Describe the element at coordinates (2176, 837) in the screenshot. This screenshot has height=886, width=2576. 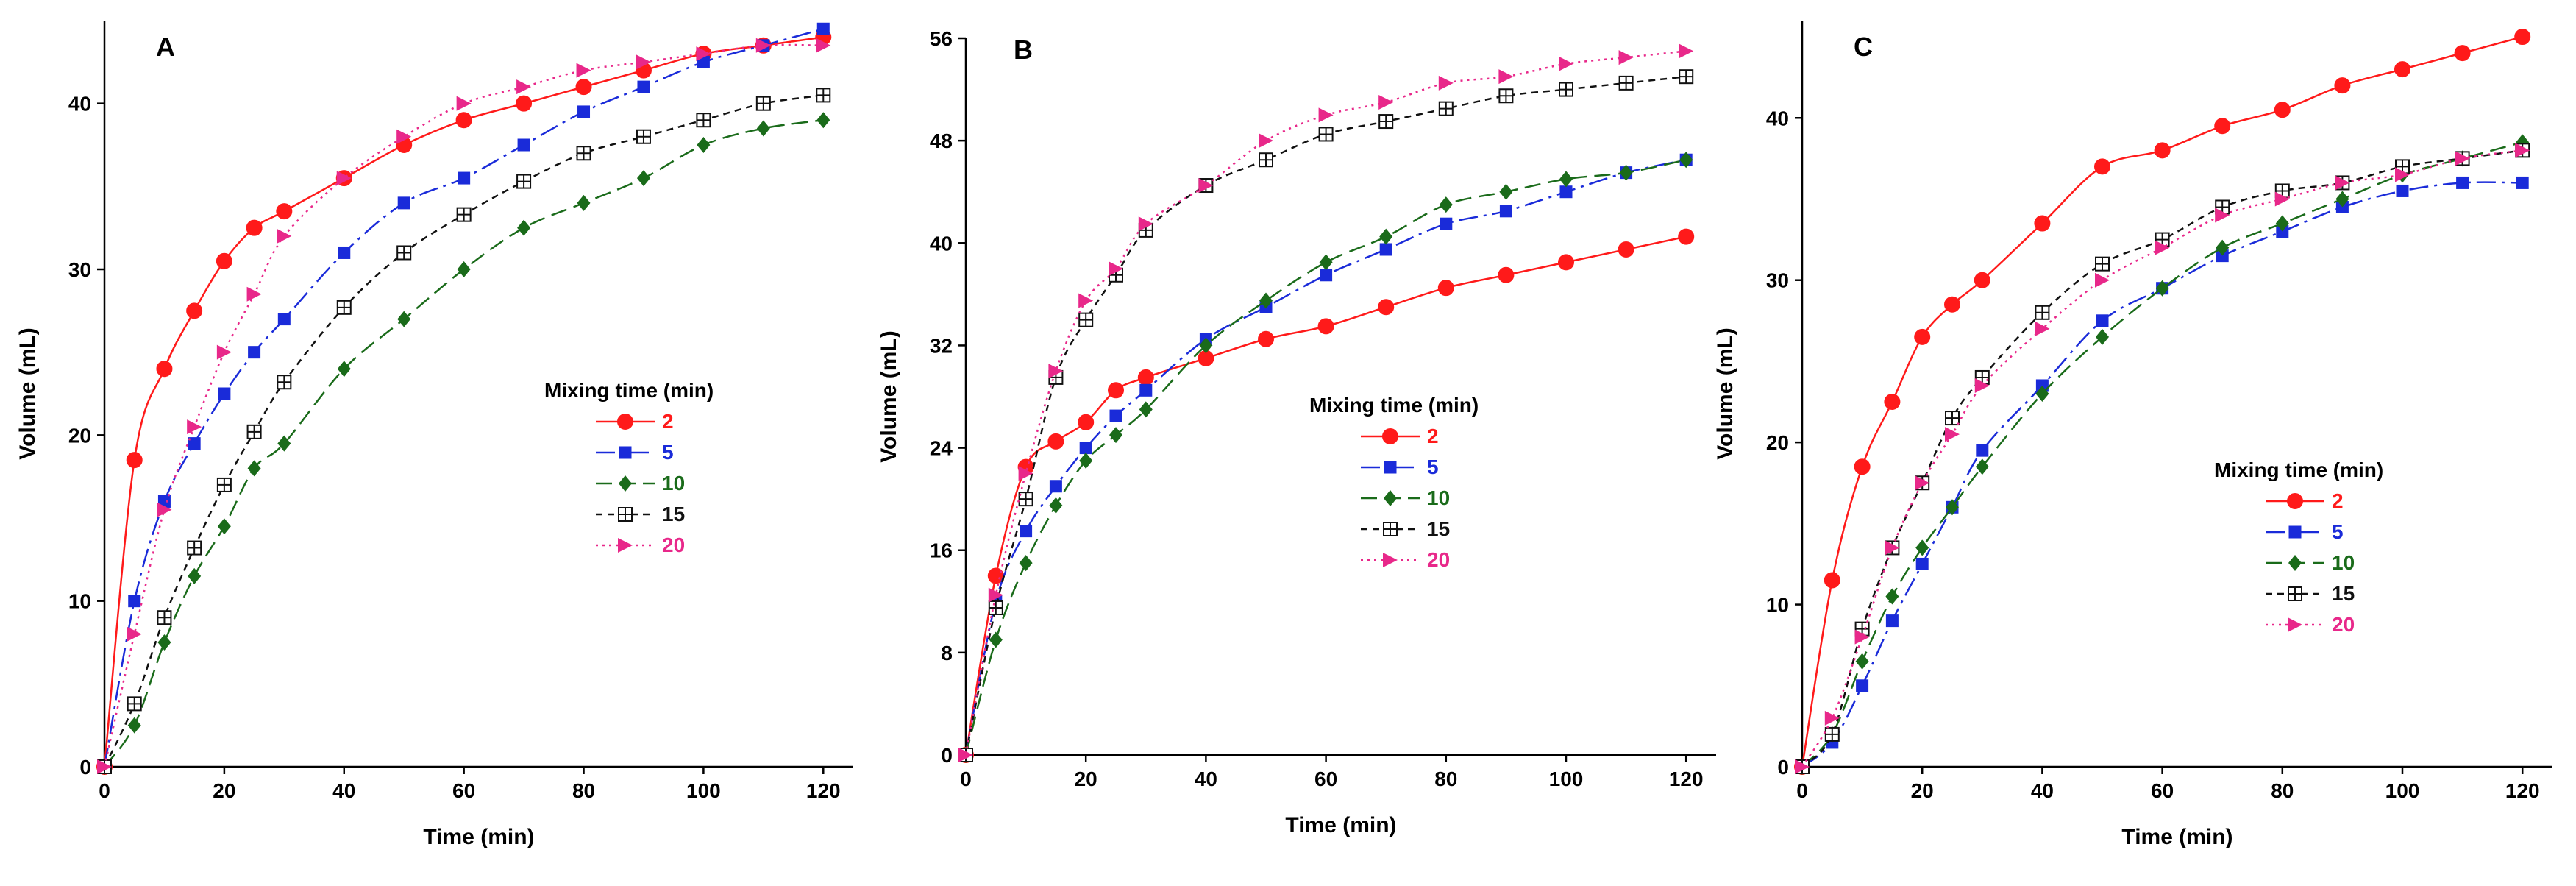
I see `panel-c-x-axis-title: Time (min)` at that location.